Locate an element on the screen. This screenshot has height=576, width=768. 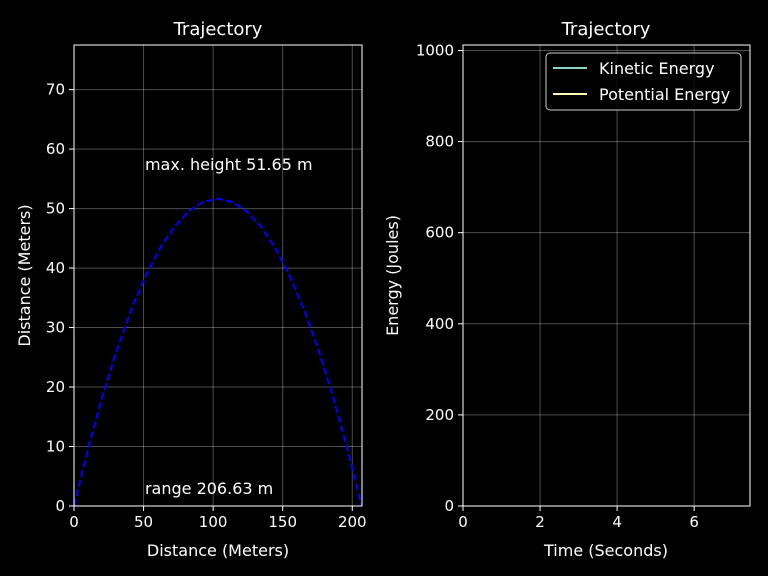
x-tick-label: 2 is located at coordinates (540, 522).